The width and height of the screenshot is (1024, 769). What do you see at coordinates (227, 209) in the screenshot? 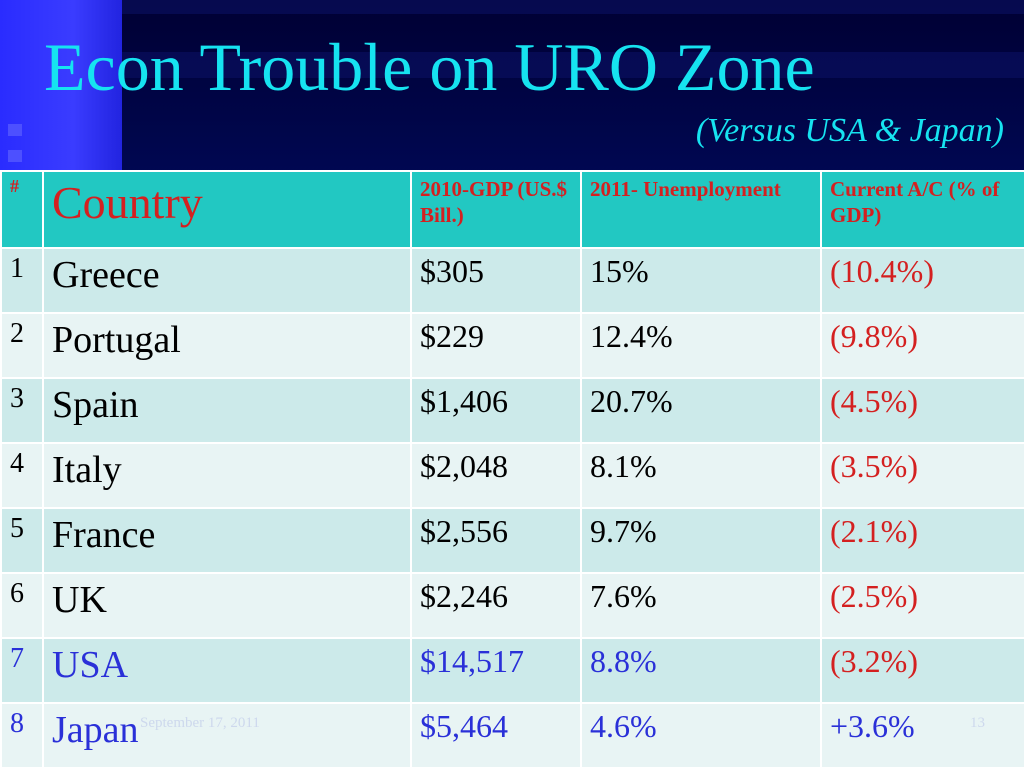
I see `header-country: Country` at bounding box center [227, 209].